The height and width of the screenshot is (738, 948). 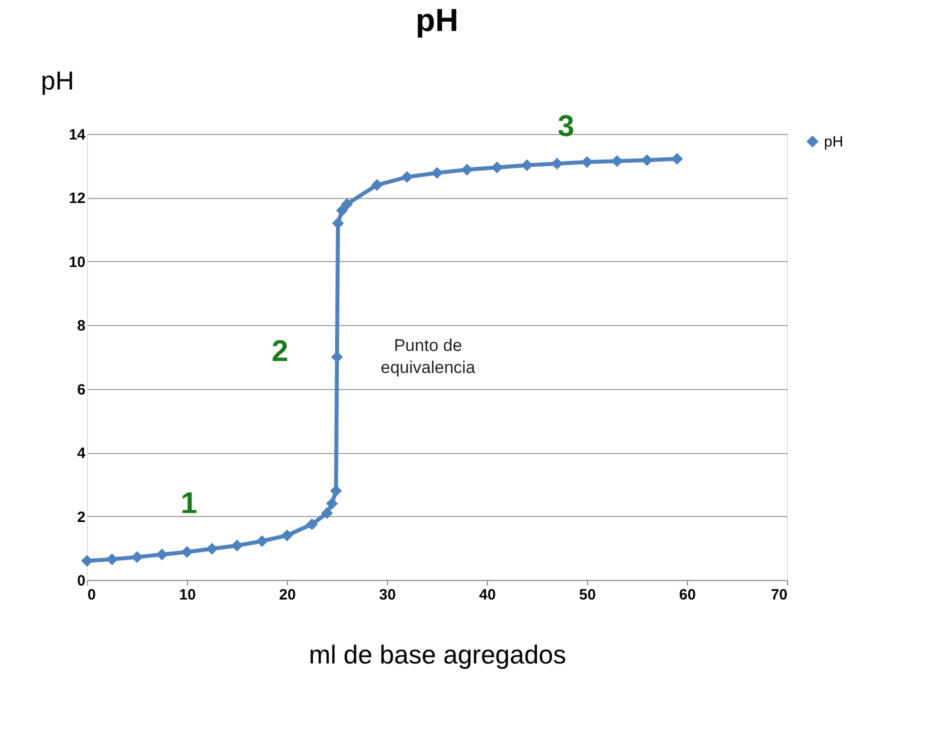 I want to click on y-tick-label: 12, so click(x=77, y=199).